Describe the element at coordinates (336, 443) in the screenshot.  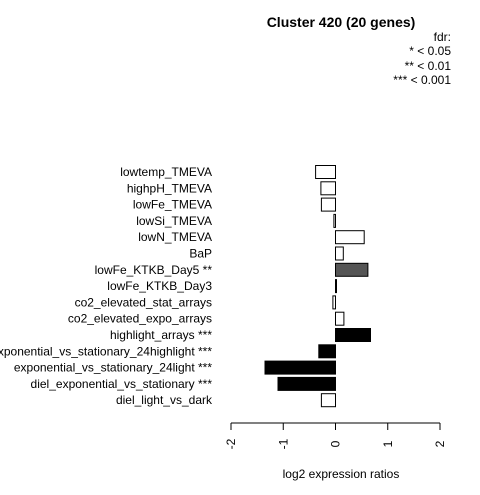
I see `x-tick-label: 0` at that location.